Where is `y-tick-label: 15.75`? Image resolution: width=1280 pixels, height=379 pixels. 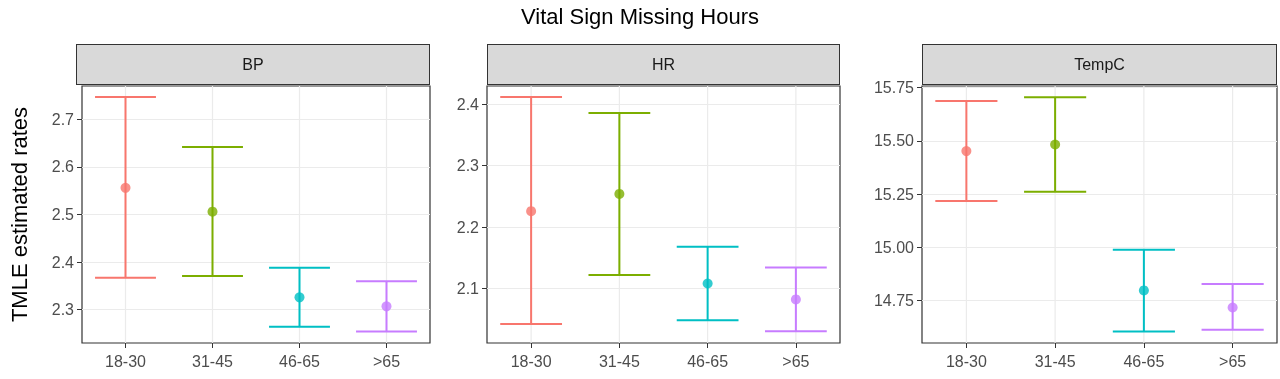
y-tick-label: 15.75 is located at coordinates (894, 88).